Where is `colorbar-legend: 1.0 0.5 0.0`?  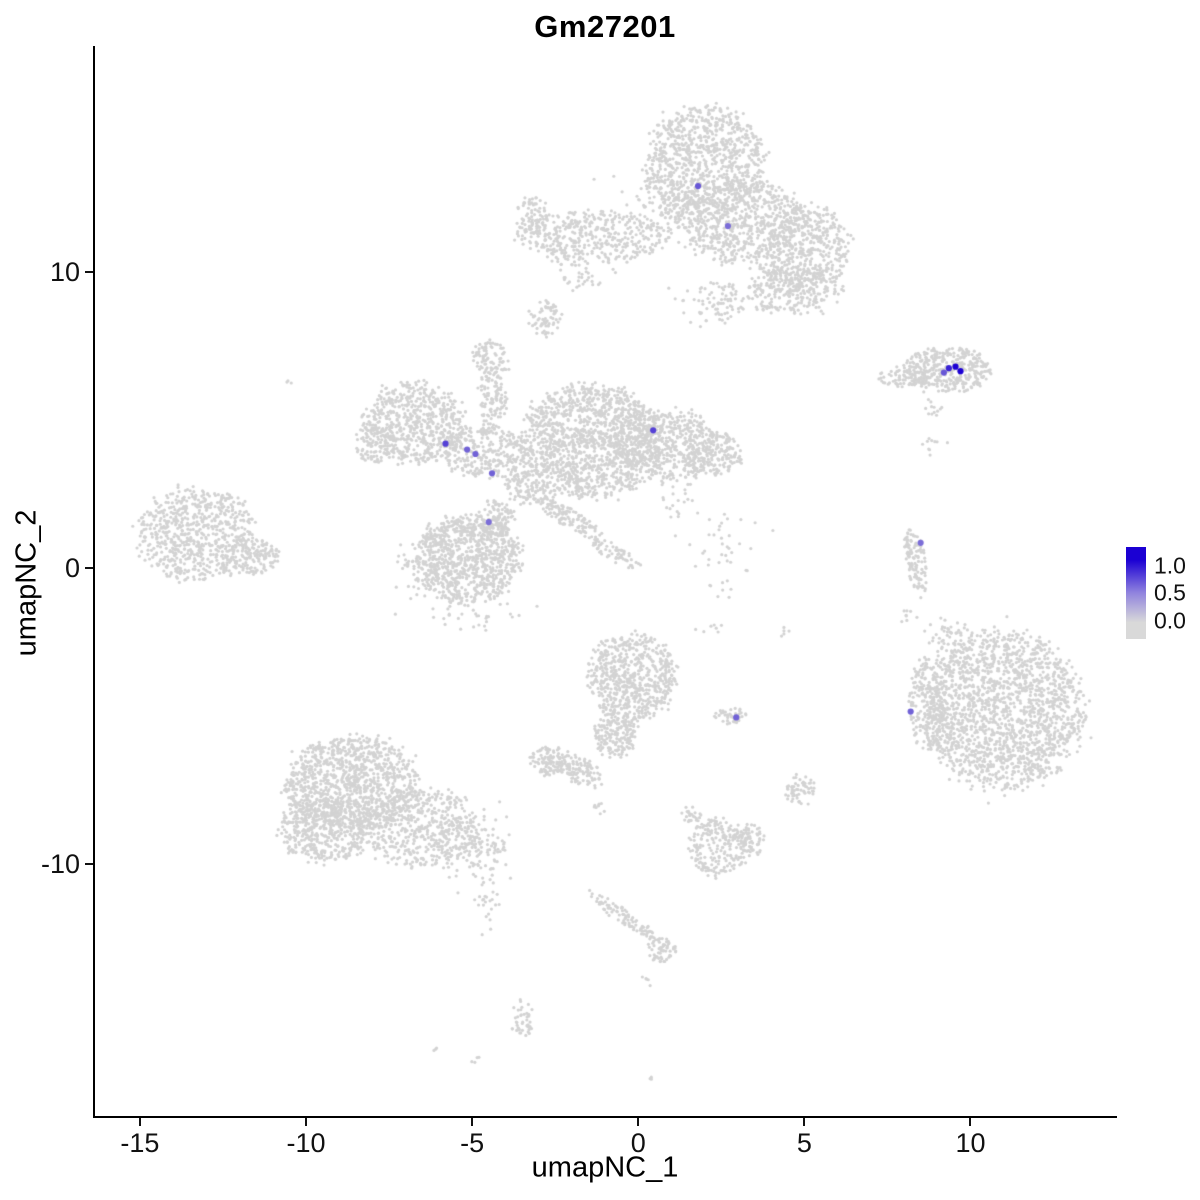 colorbar-legend: 1.0 0.5 0.0 is located at coordinates (1163, 593).